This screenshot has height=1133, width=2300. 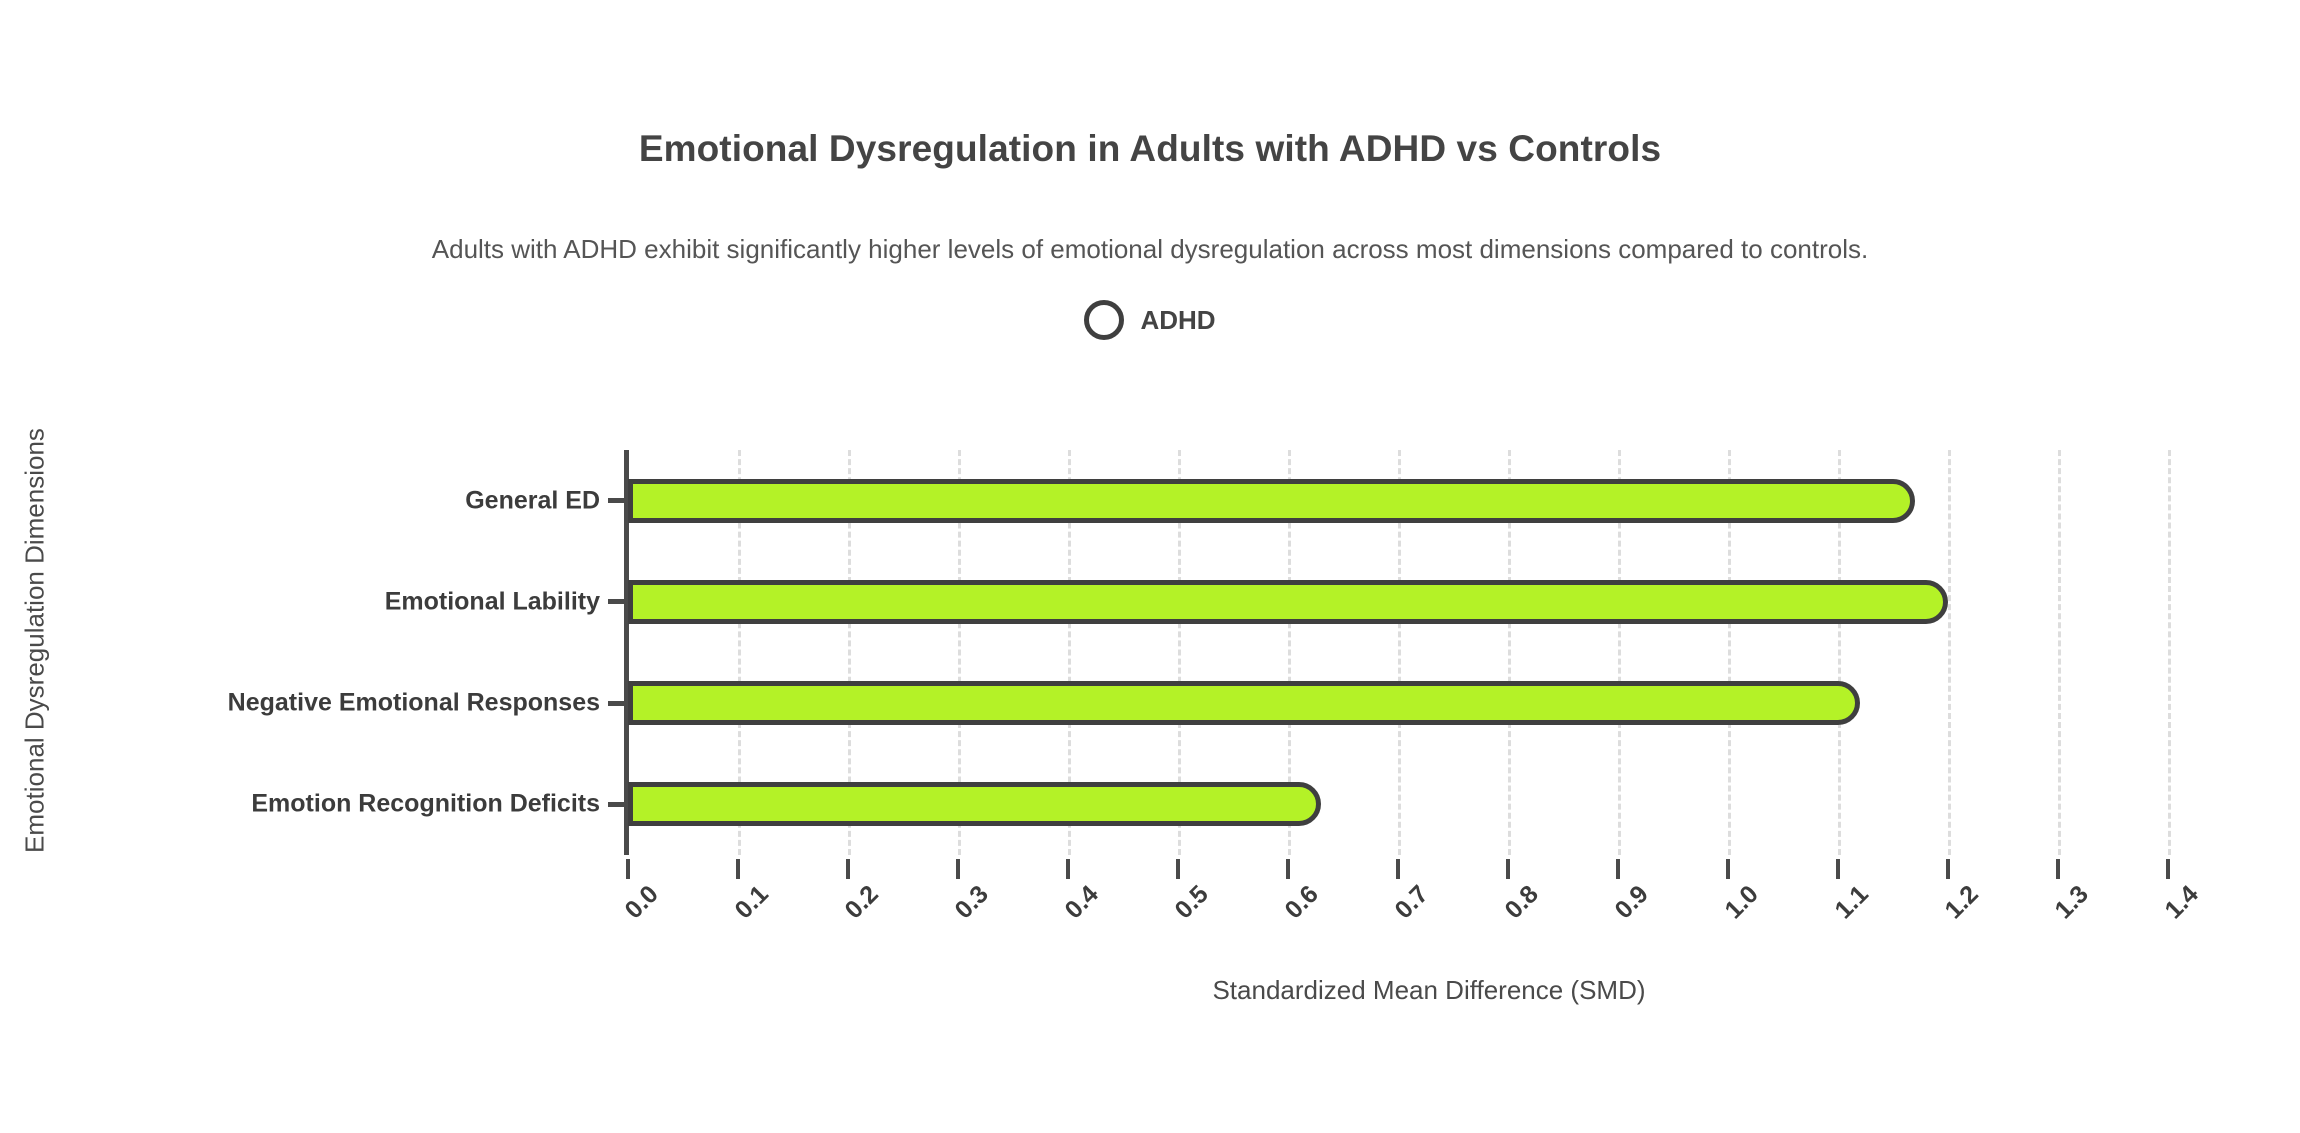 What do you see at coordinates (1961, 902) in the screenshot?
I see `x-tick-label: 1.2` at bounding box center [1961, 902].